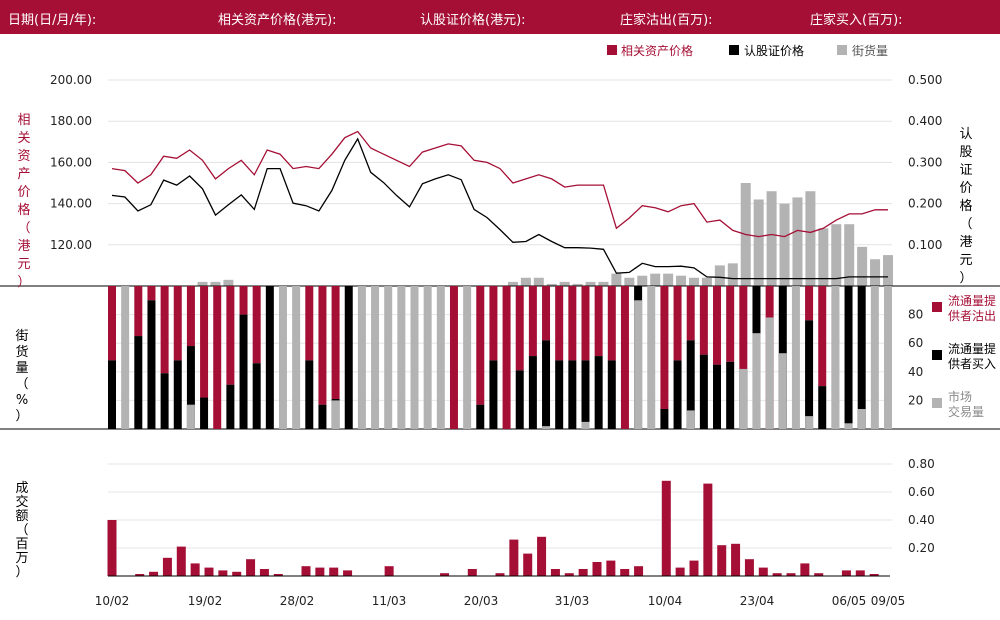  What do you see at coordinates (937, 355) in the screenshot?
I see `legend-bought-swatch` at bounding box center [937, 355].